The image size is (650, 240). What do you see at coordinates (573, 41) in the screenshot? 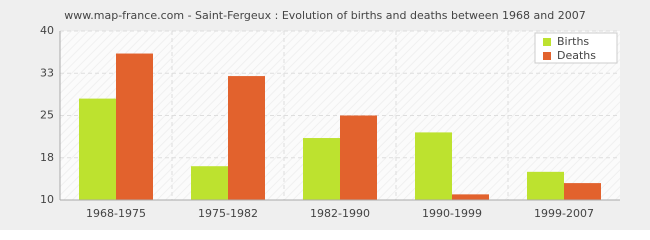
I see `legend-label: Births` at bounding box center [573, 41].